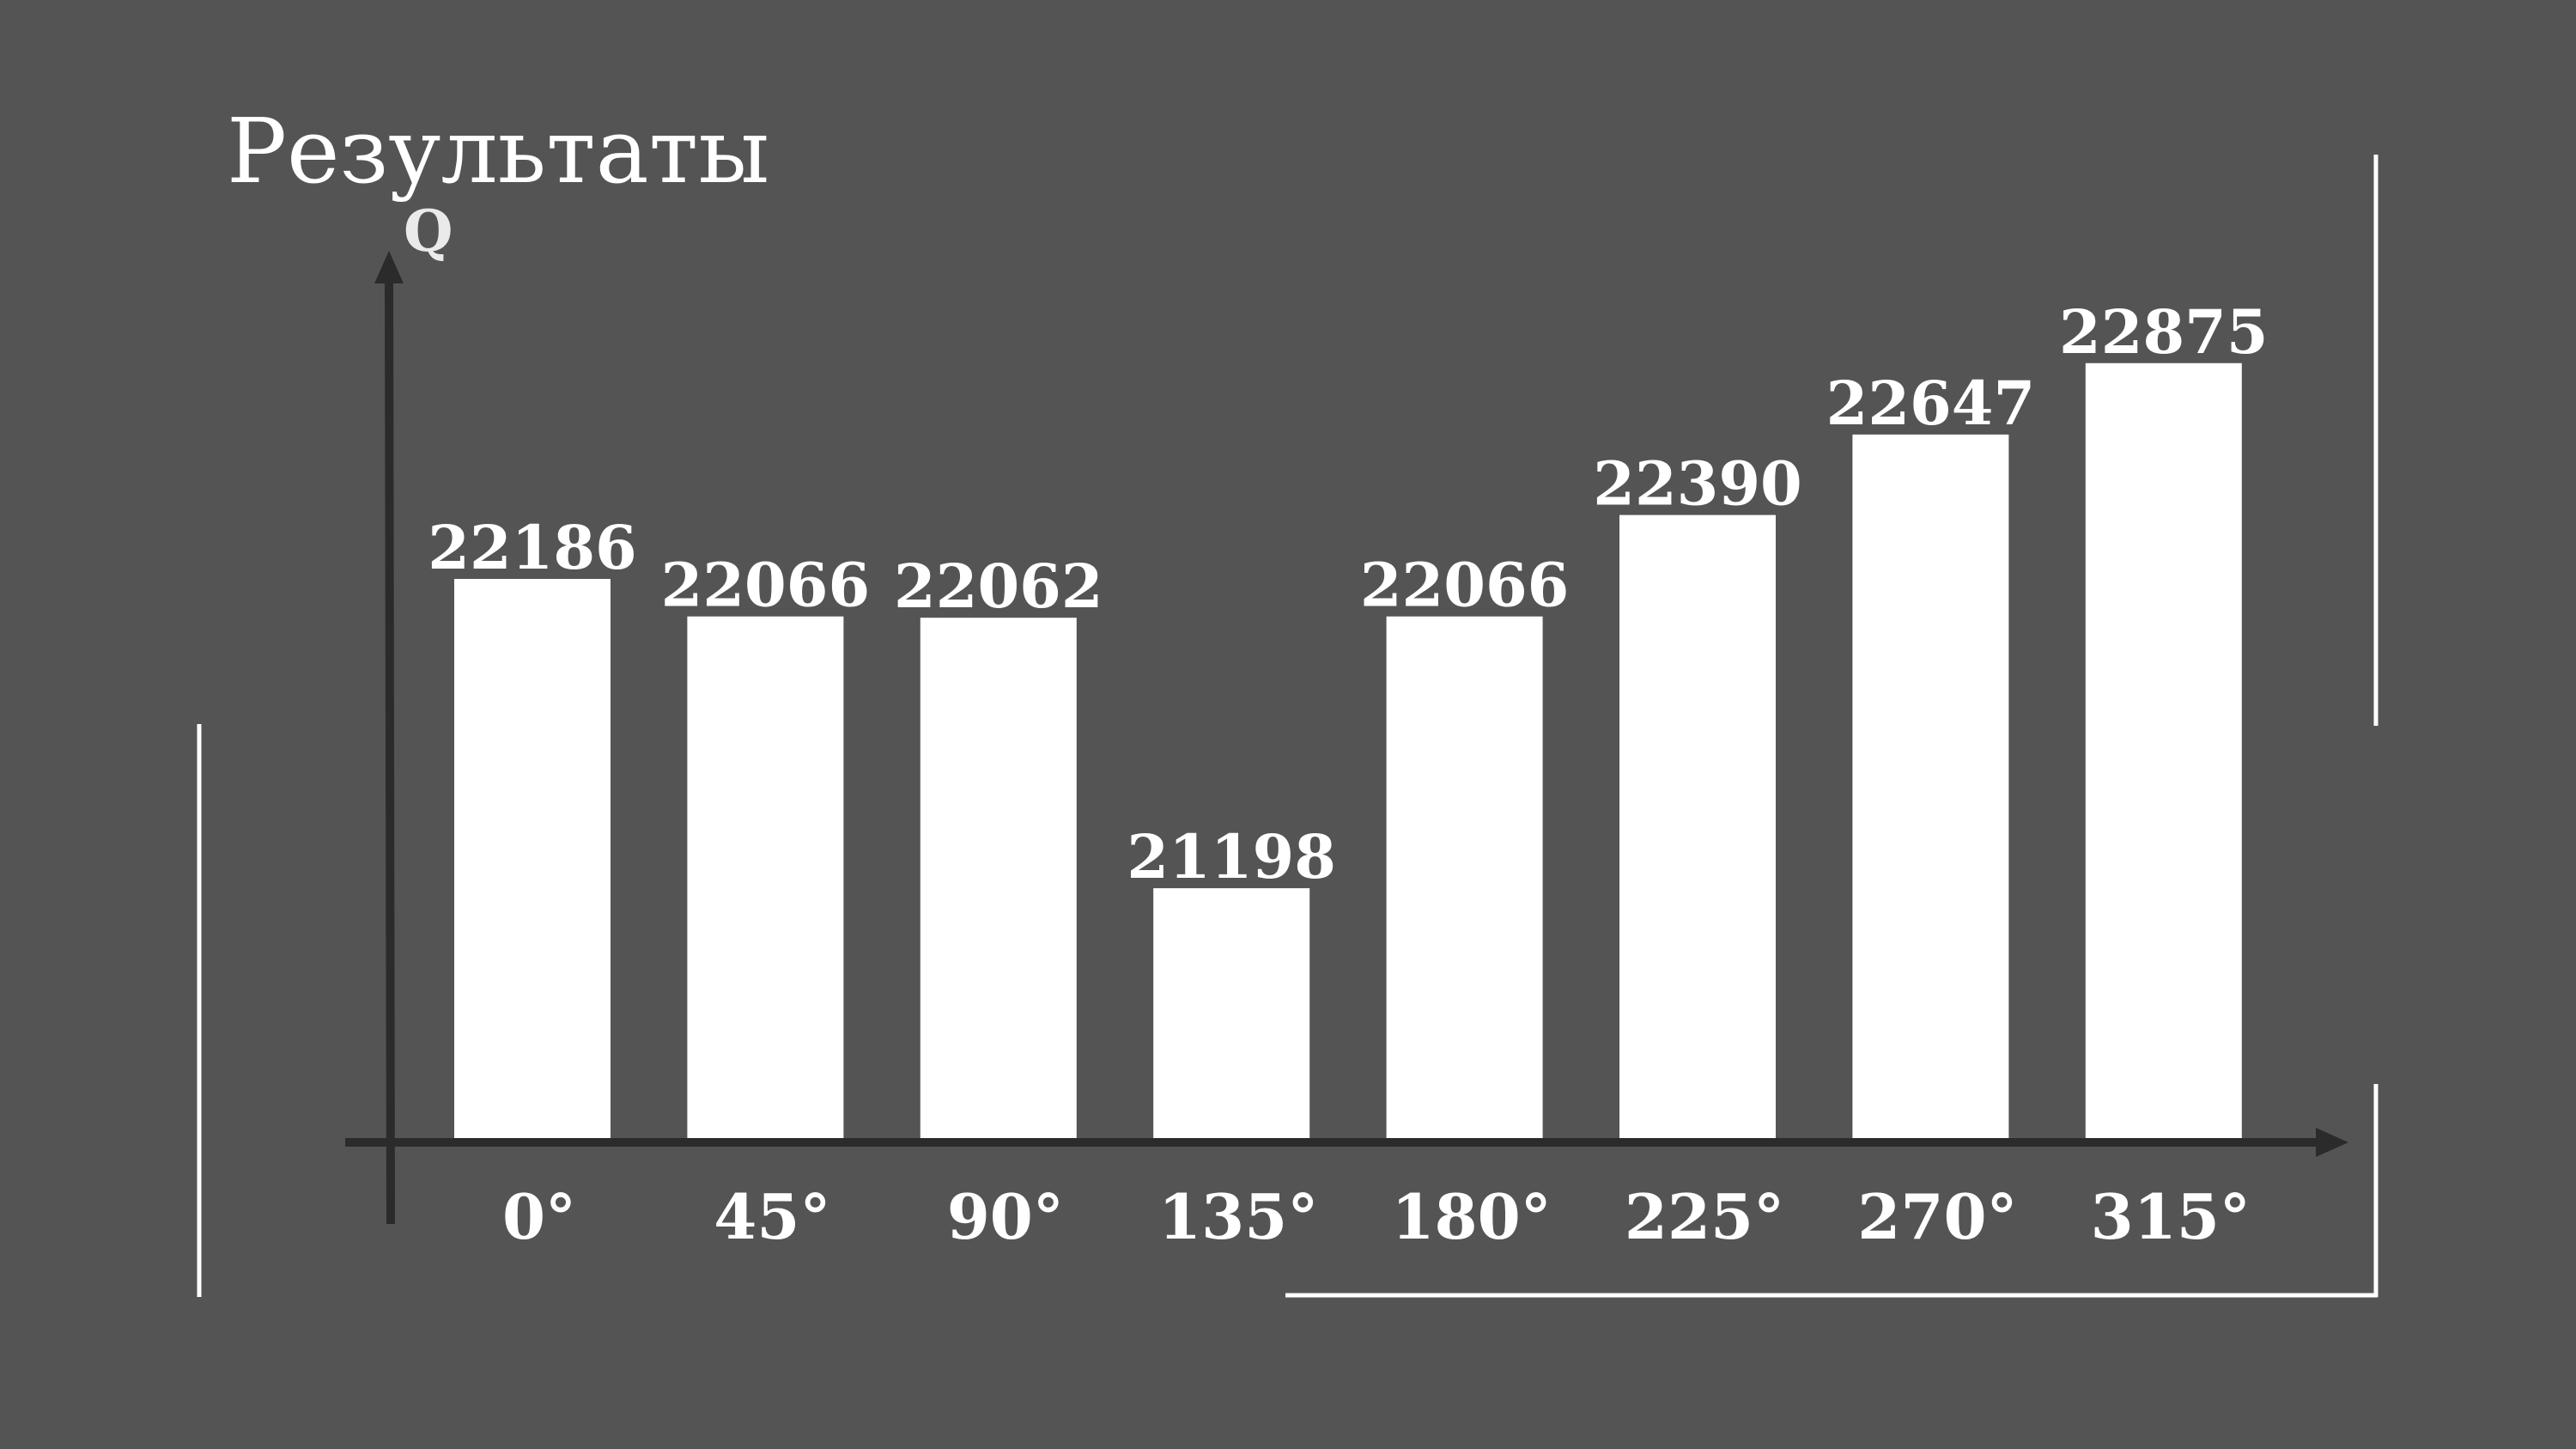 The width and height of the screenshot is (2576, 1449). I want to click on value-label-5: 22390, so click(1697, 484).